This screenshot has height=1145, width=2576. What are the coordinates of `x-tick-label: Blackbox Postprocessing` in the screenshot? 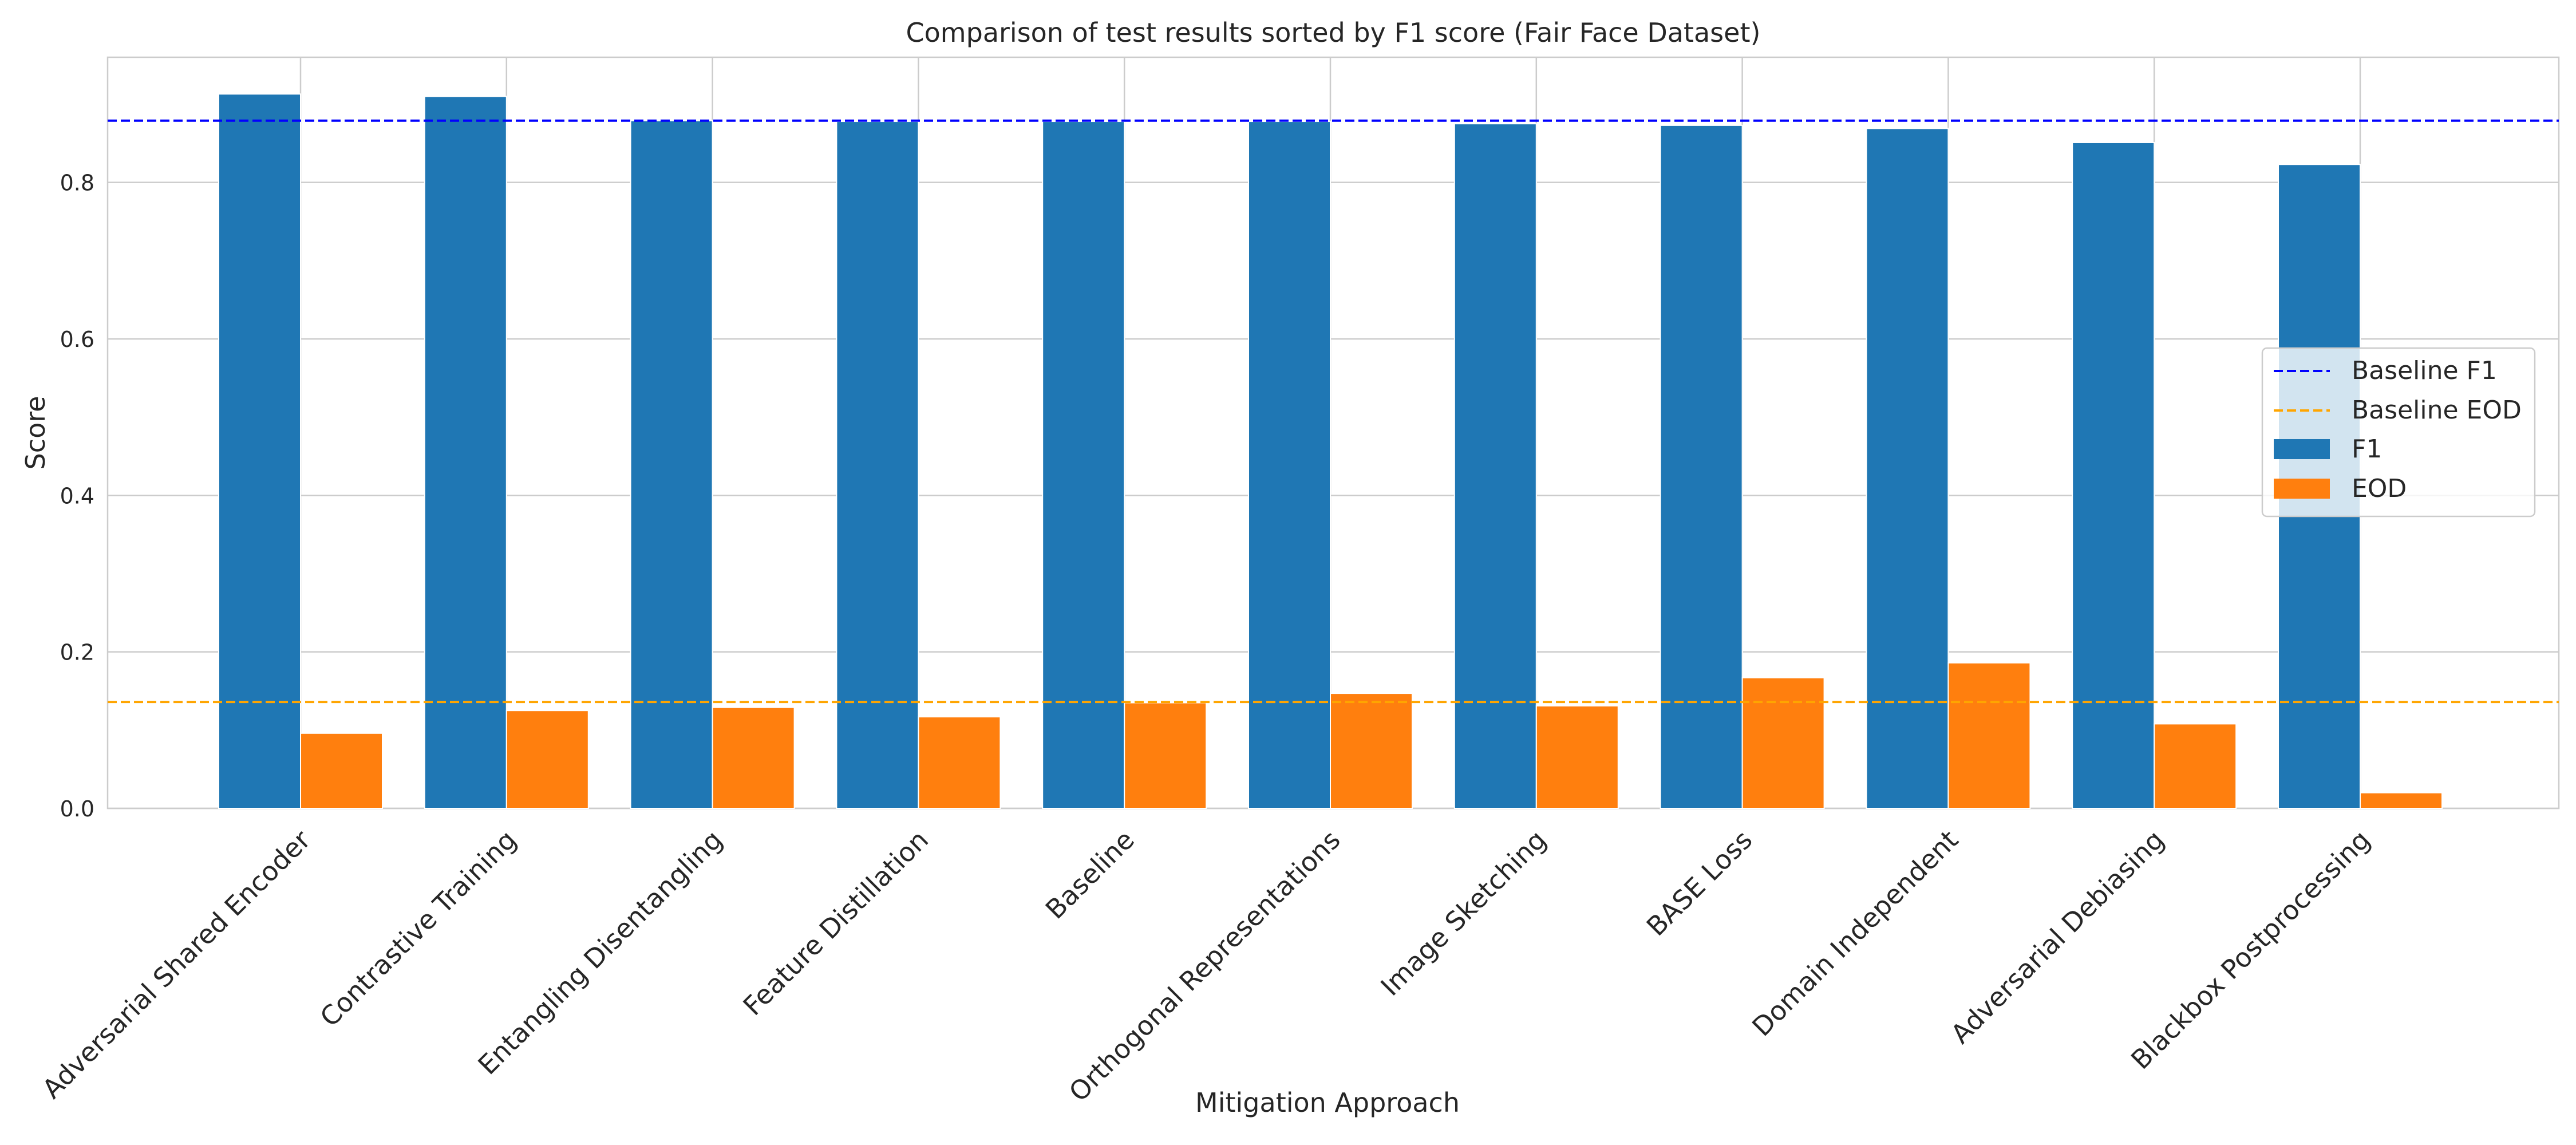 It's located at (2250, 950).